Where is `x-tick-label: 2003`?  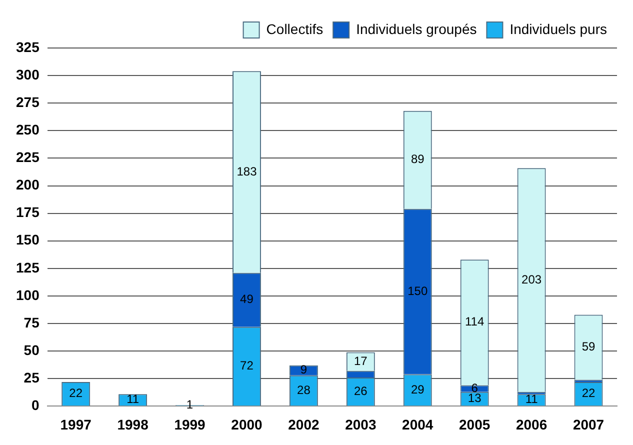 x-tick-label: 2003 is located at coordinates (360, 424).